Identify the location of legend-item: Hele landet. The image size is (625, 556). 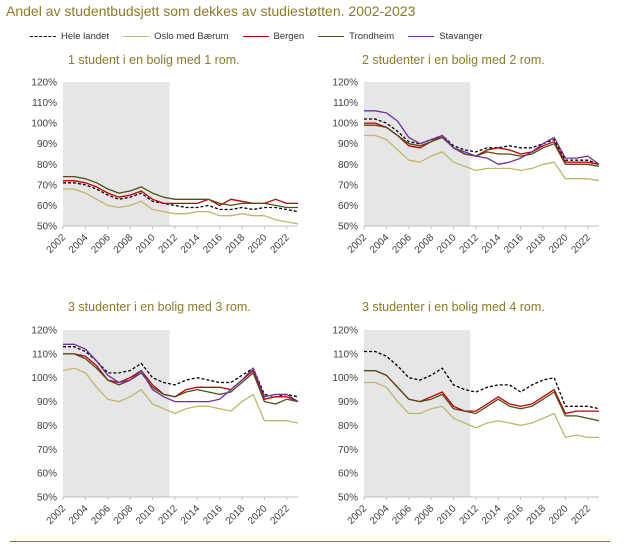
(69, 36).